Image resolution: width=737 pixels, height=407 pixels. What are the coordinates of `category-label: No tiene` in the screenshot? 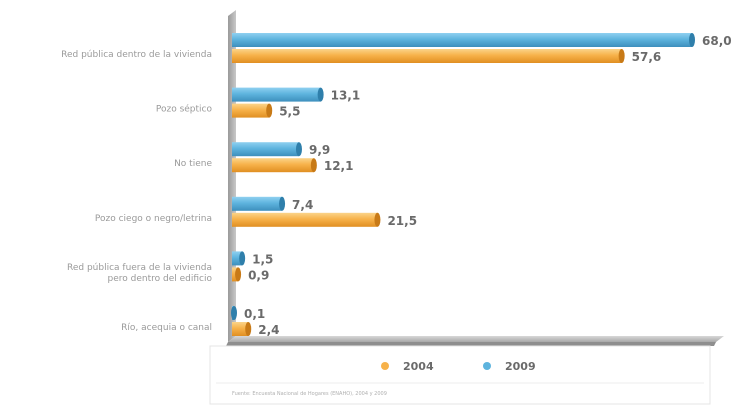 It's located at (193, 164).